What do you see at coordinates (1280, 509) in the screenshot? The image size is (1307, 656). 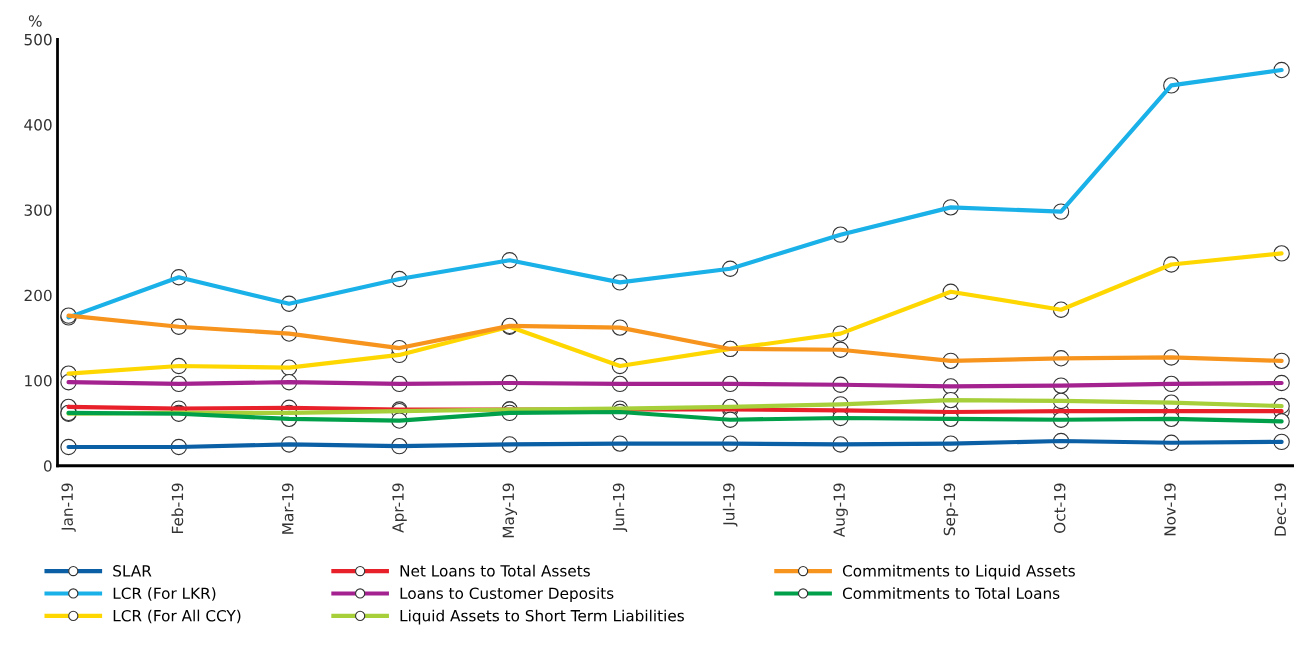 I see `x-tick-label: Dec-19` at bounding box center [1280, 509].